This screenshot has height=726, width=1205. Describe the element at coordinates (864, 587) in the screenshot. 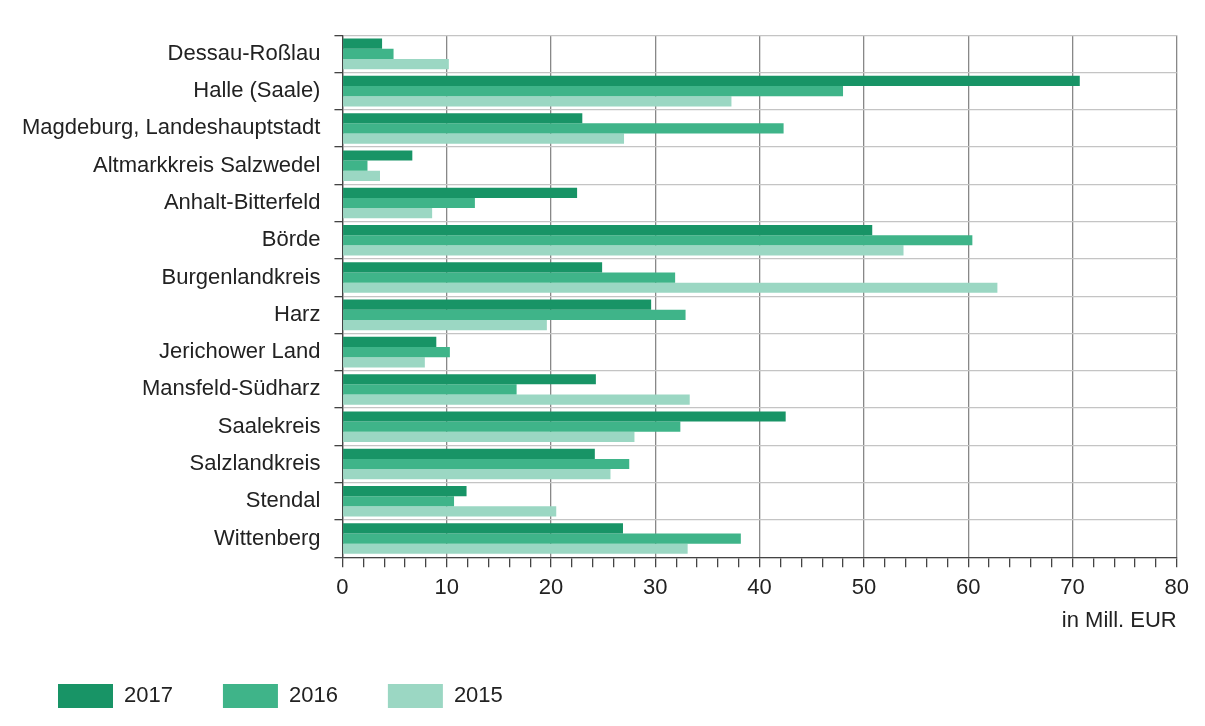

I see `x-tick-label: 50` at that location.